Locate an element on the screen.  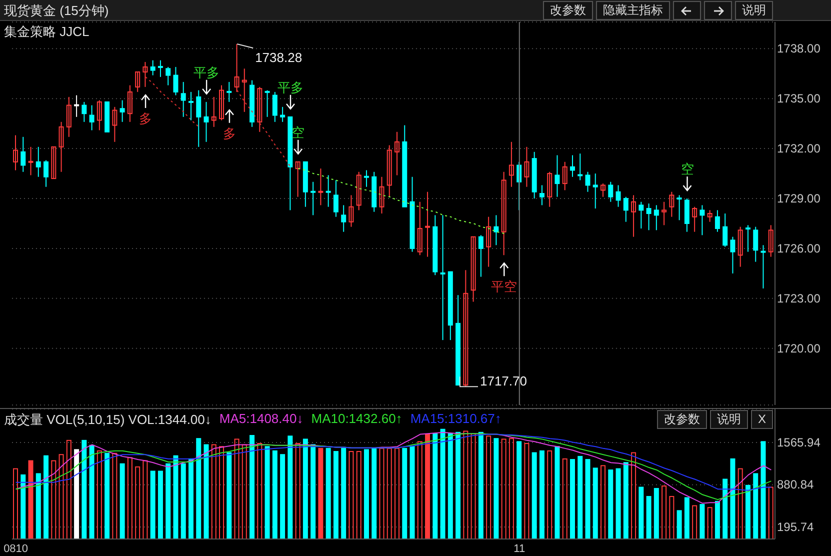
annotation: 平多 is located at coordinates (290, 87).